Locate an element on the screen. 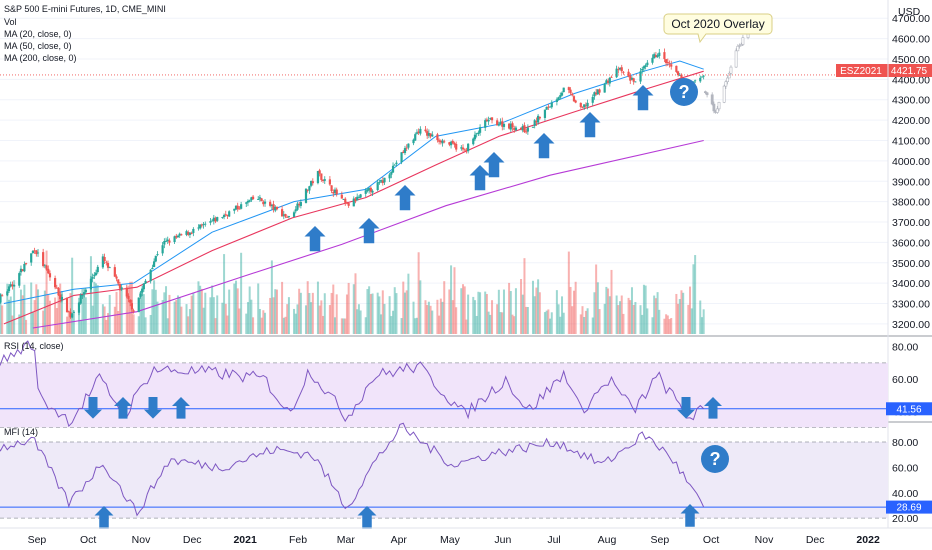 Image resolution: width=932 pixels, height=550 pixels. mfi-tick: 60.00 is located at coordinates (905, 468).